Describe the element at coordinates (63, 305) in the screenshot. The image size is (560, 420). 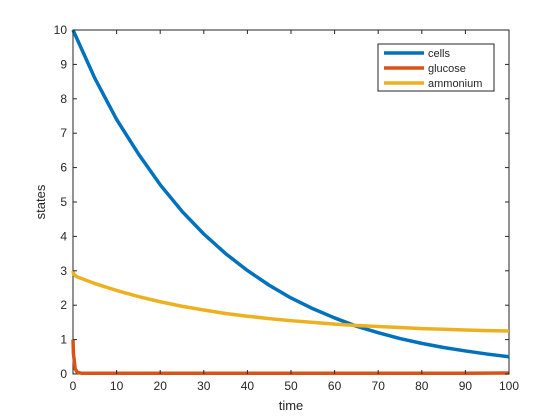
I see `y-tick-label: 2` at that location.